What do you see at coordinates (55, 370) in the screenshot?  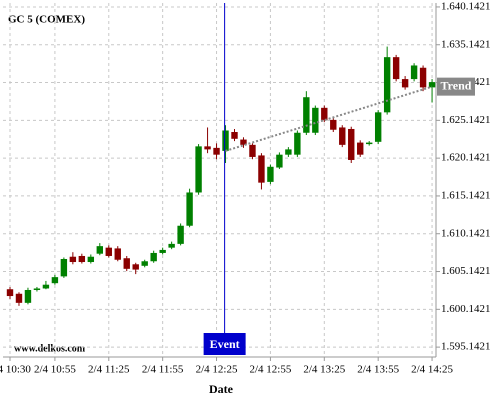 I see `x-tick-label: 2/4 10:55` at bounding box center [55, 370].